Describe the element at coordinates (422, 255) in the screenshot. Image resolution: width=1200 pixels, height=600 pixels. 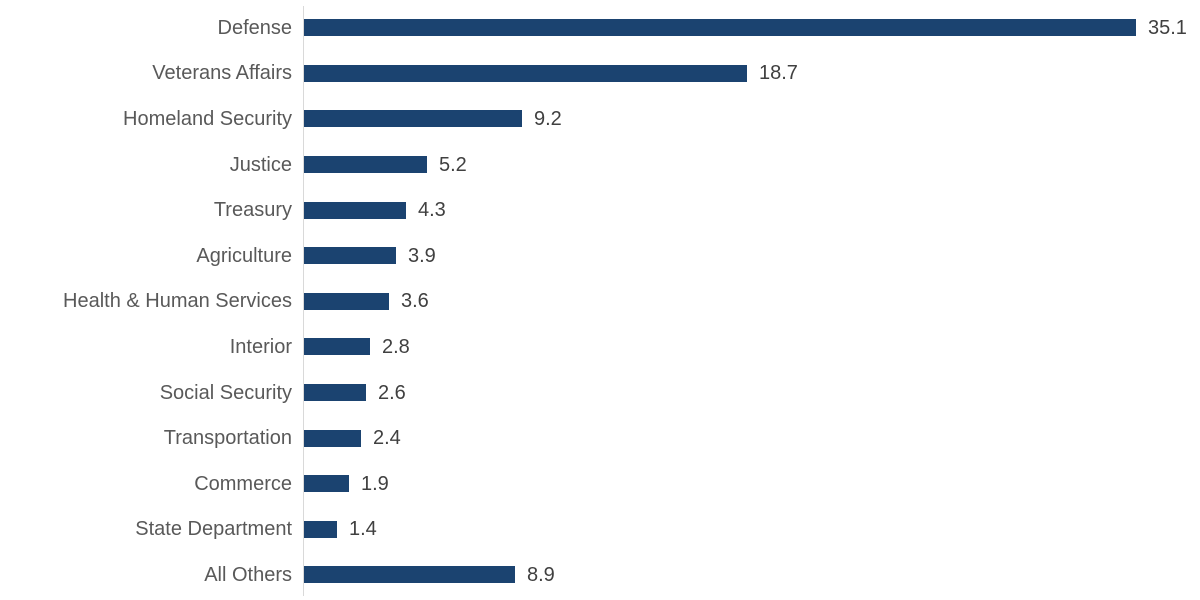
I see `value-label: 3.9` at that location.